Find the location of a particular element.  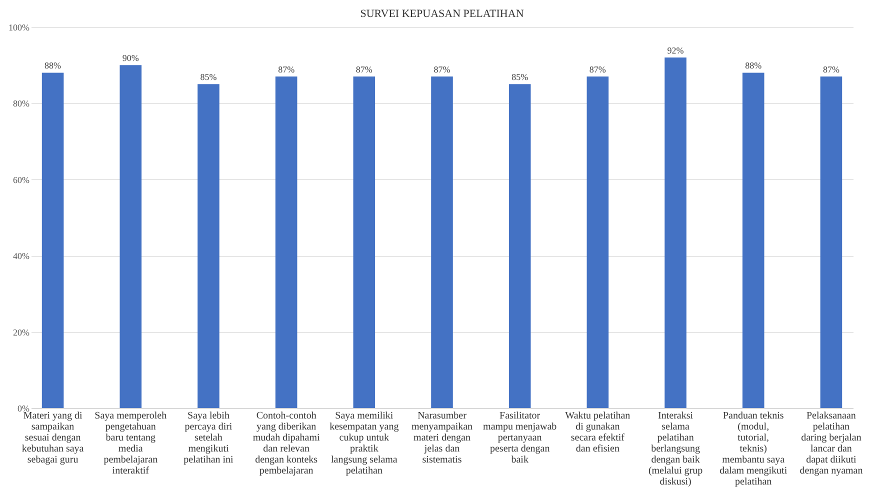

x-tick-label: Saya memiliki kesempatan yang cukup untuk praktik langsung selama pelatihan is located at coordinates (364, 443).